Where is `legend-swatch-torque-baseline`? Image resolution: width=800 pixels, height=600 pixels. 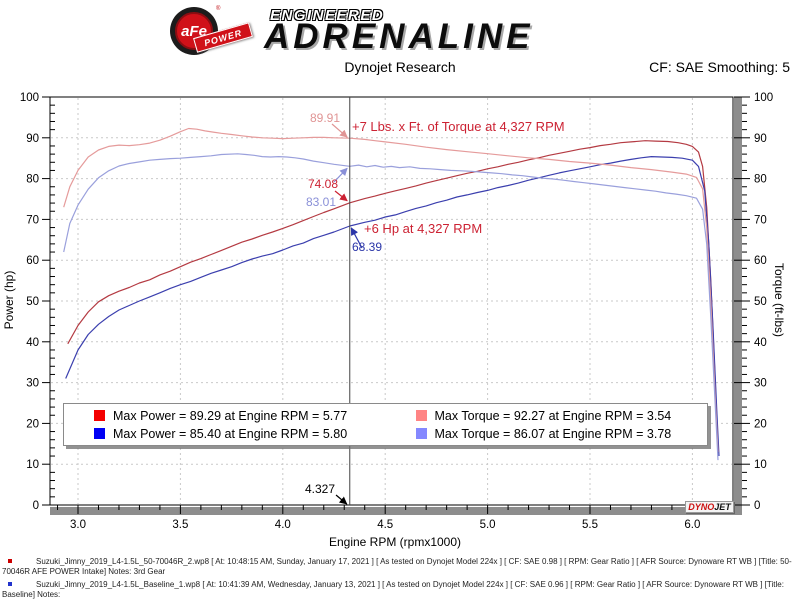 legend-swatch-torque-baseline is located at coordinates (421, 433).